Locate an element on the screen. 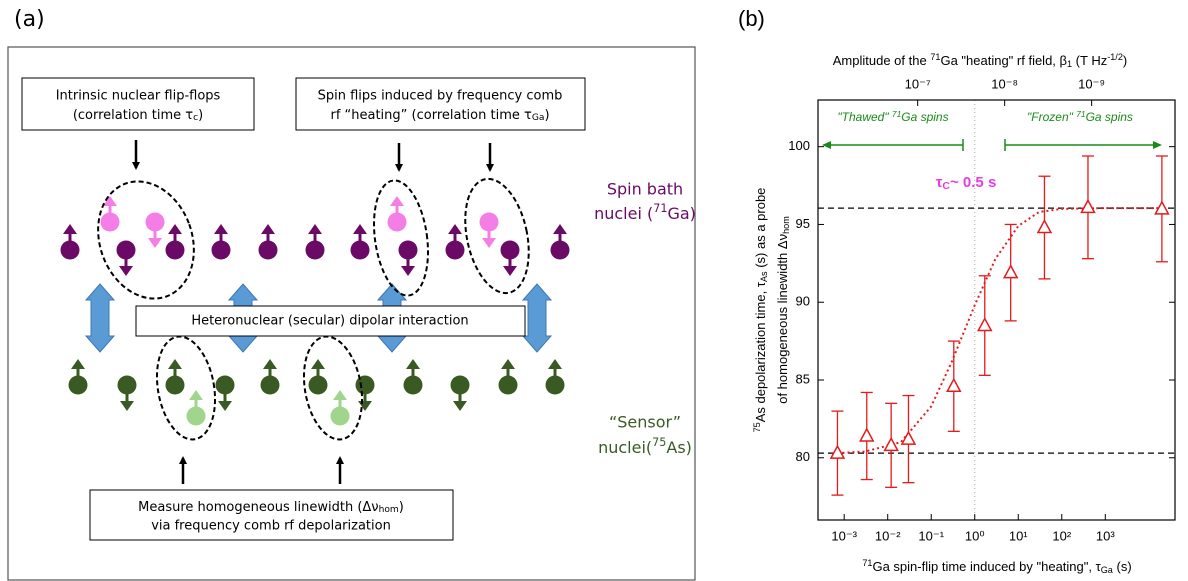  row-label: nuclei(75As) is located at coordinates (645, 446).